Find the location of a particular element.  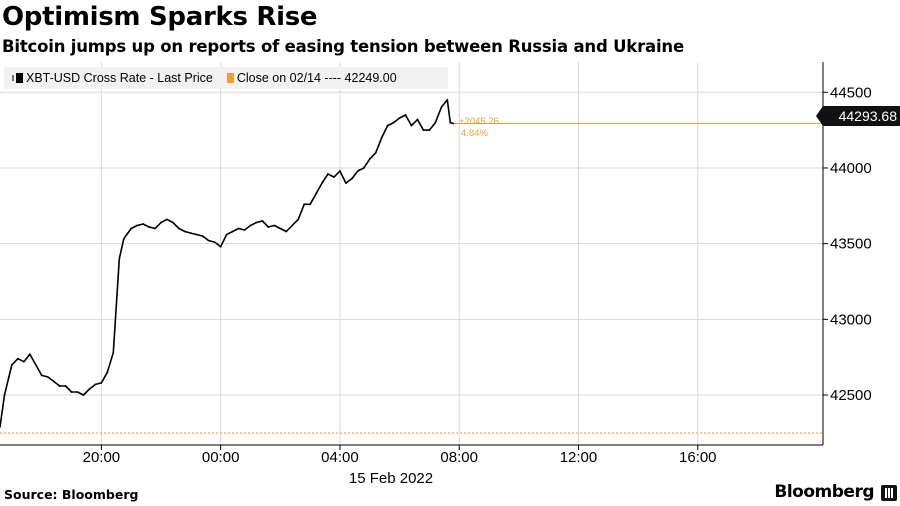

legend-marker-icon is located at coordinates (13, 78).